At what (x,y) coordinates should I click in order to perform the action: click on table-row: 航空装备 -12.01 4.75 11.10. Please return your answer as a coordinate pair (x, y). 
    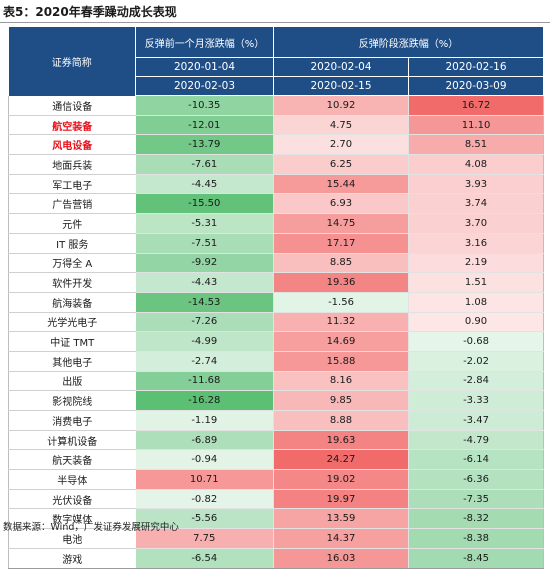
    Looking at the image, I should click on (276, 125).